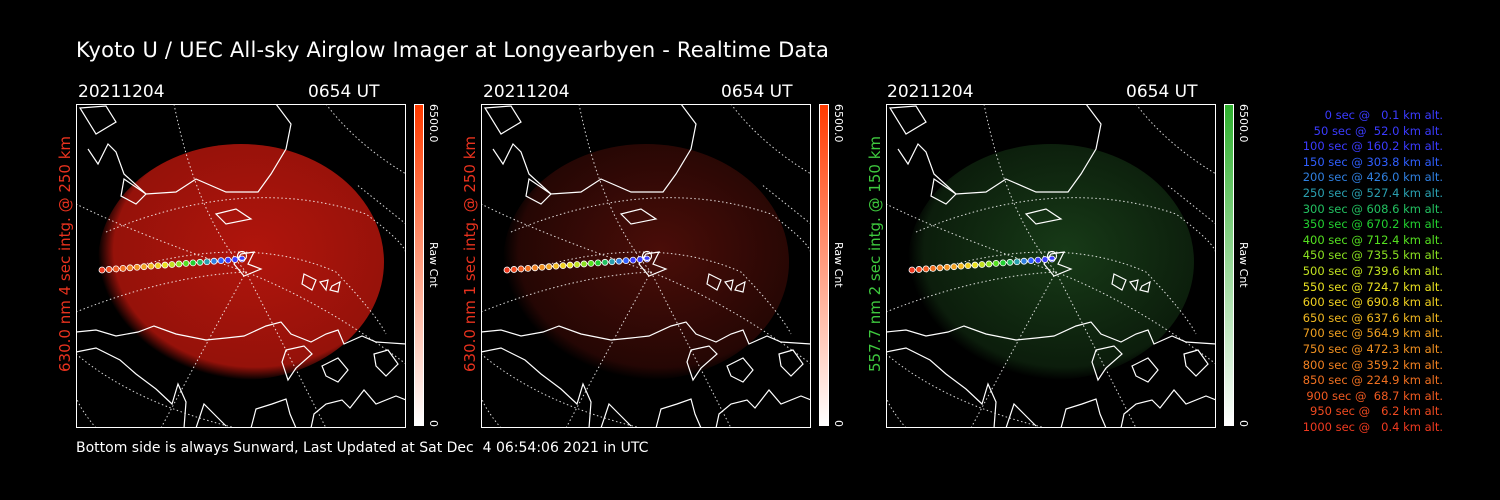 The image size is (1500, 500). Describe the element at coordinates (1372, 208) in the screenshot. I see `trajectory-legend-row: 300 sec @ 608.6 km alt.` at that location.